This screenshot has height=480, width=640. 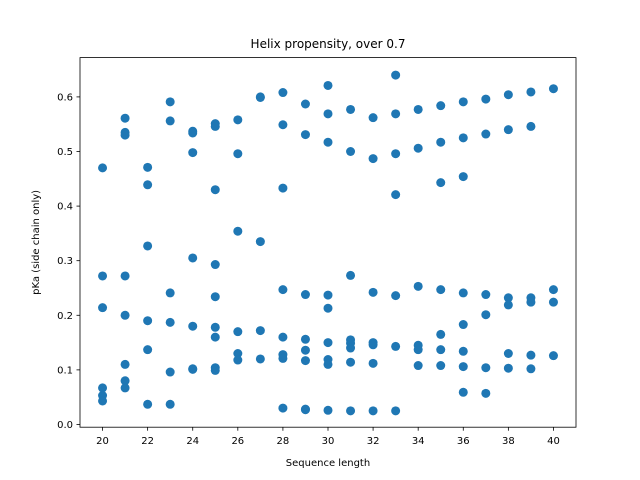 I want to click on x-tick-label: 40, so click(x=553, y=441).